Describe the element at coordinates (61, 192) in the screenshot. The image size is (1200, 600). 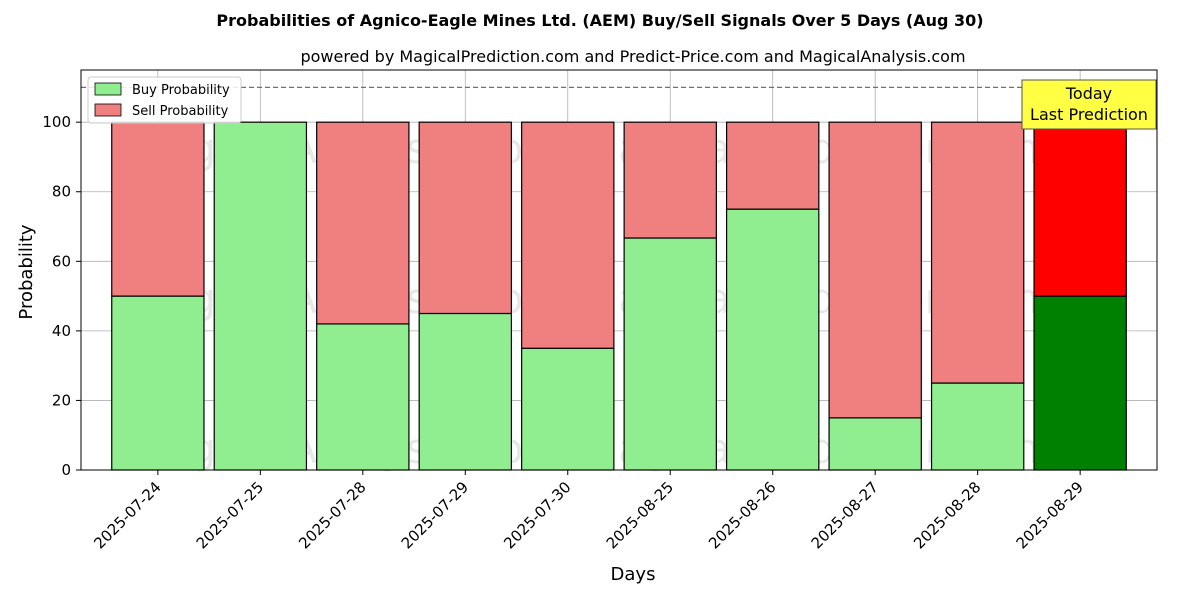
I see `y-tick-label: 80` at that location.